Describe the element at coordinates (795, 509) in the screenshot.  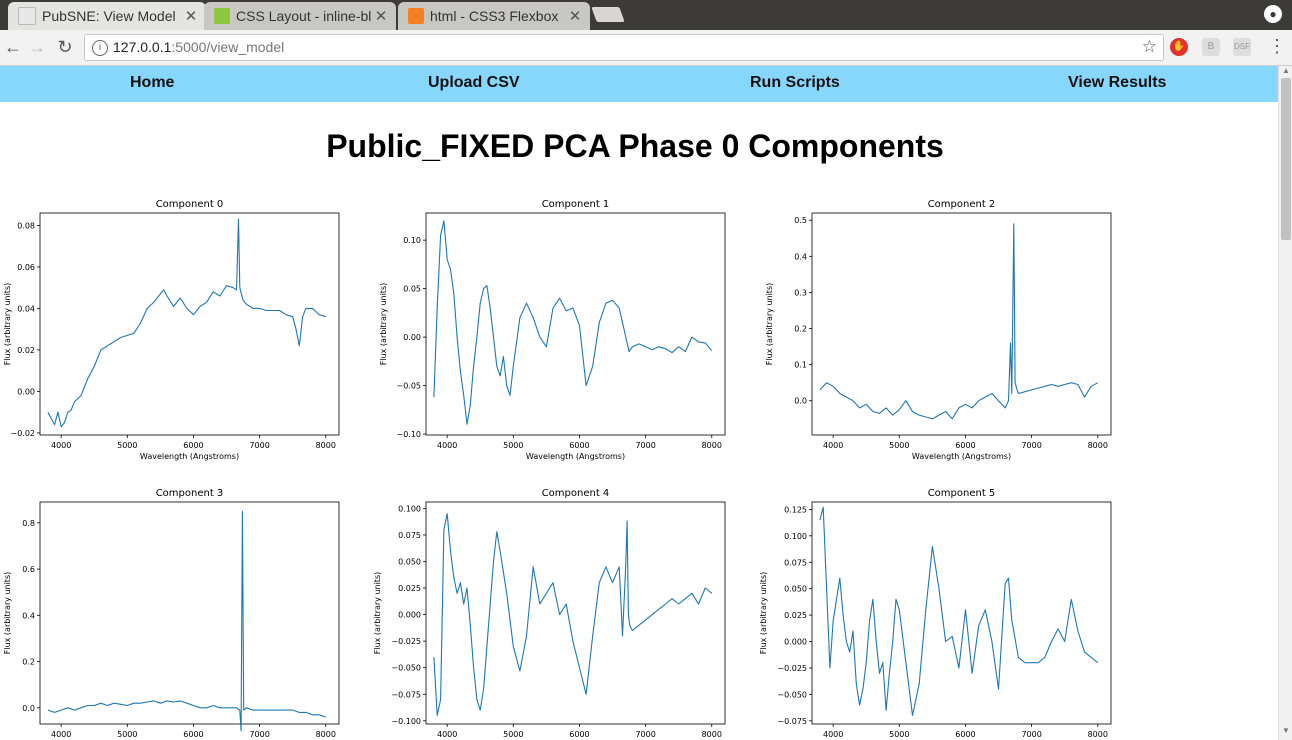
I see `y-tick-label: 0.125` at that location.